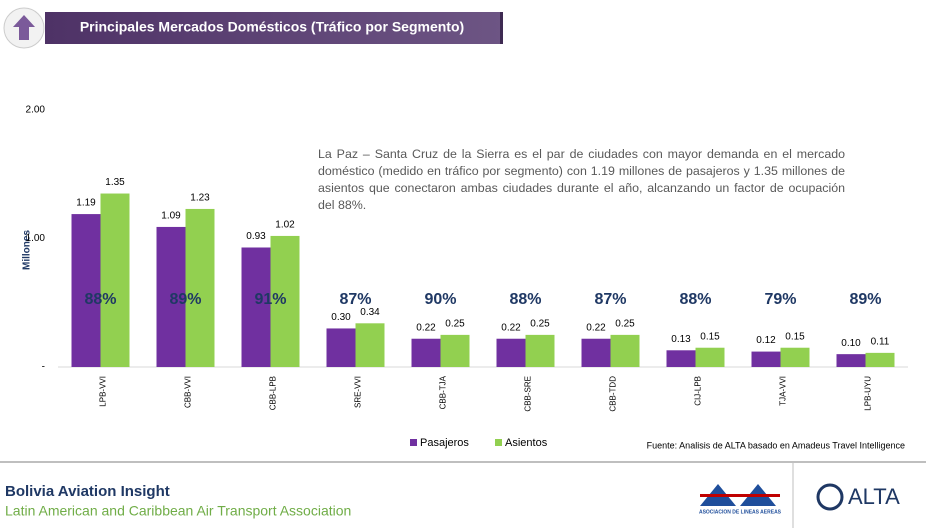  What do you see at coordinates (874, 496) in the screenshot?
I see `alta-logo-text: ALTA` at bounding box center [874, 496].